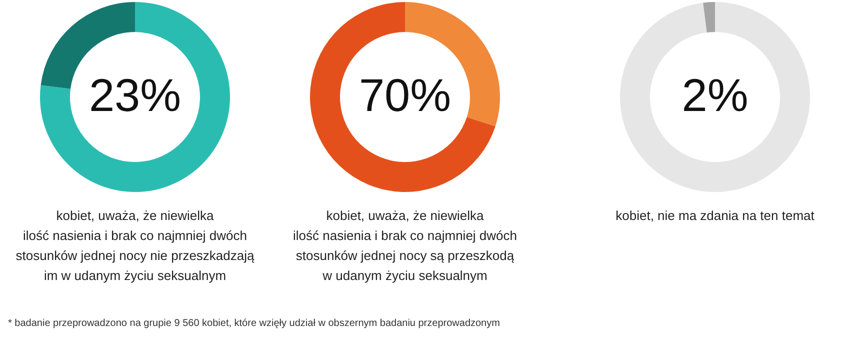 The image size is (850, 337). I want to click on data-label: 70%, so click(405, 95).